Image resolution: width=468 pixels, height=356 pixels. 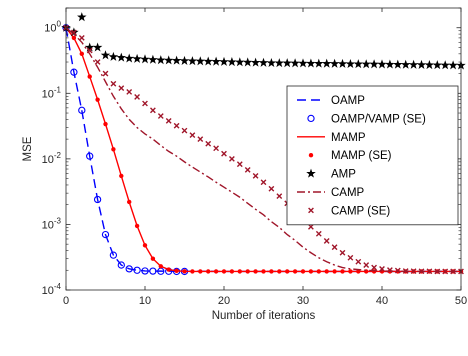 I want to click on legend-label: CAMP (SE), so click(x=360, y=211).